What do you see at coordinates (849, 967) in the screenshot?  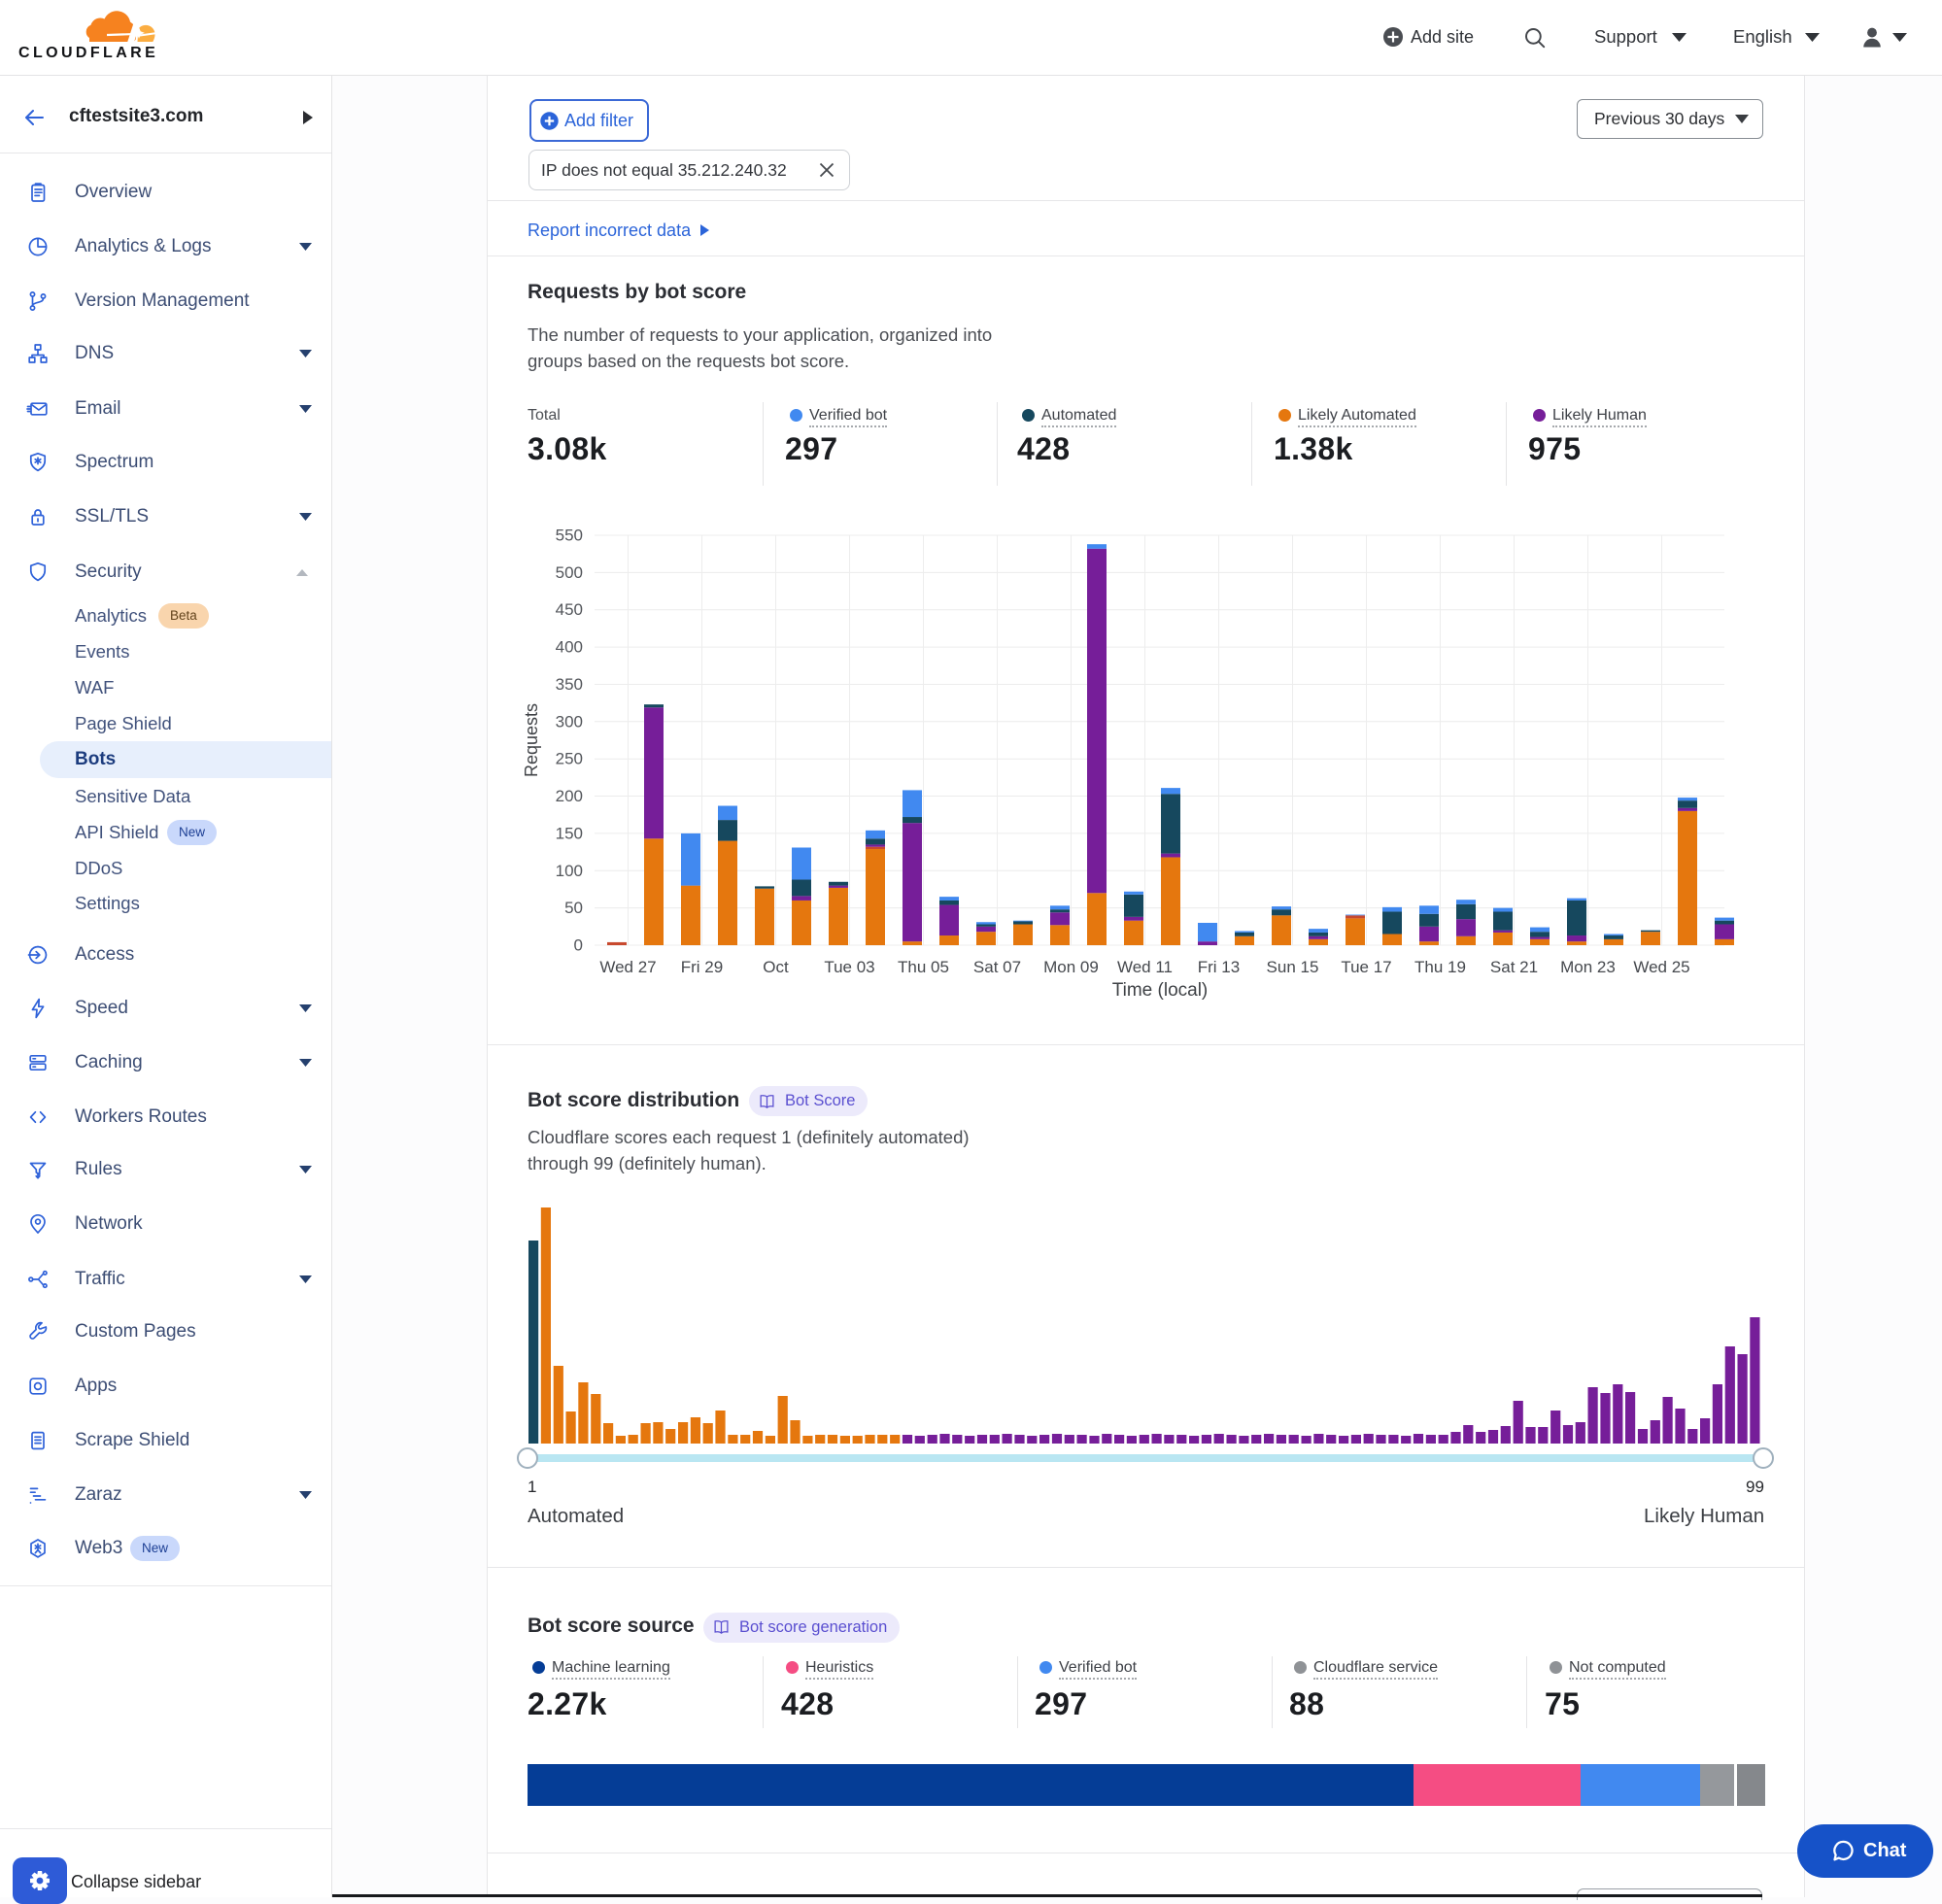 I see `svg-text: Tue 03` at bounding box center [849, 967].